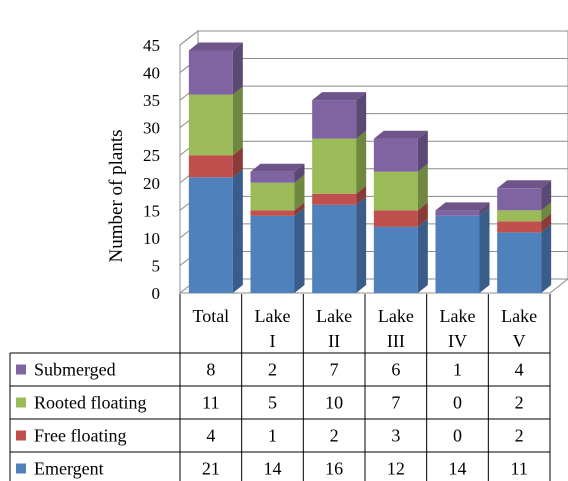 The image size is (568, 481). Describe the element at coordinates (277, 209) in the screenshot. I see `bar-lake-i-free-floating` at that location.